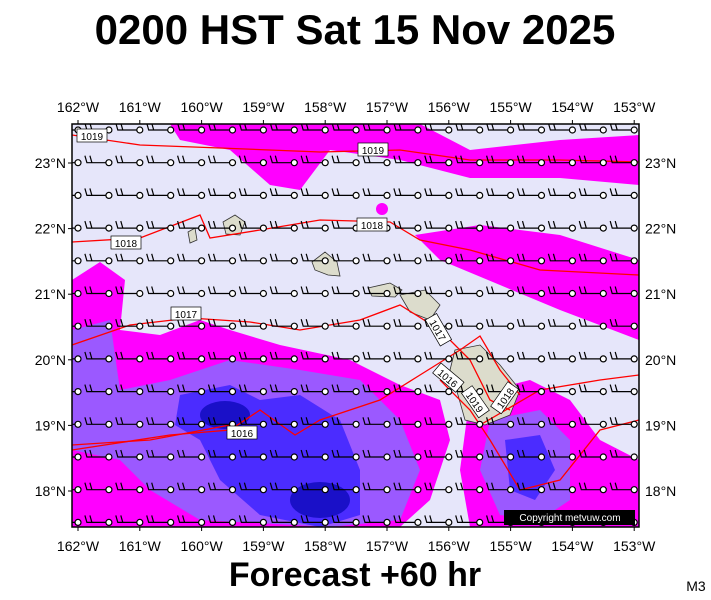  What do you see at coordinates (202, 546) in the screenshot?
I see `lon-label: 160°W` at bounding box center [202, 546].